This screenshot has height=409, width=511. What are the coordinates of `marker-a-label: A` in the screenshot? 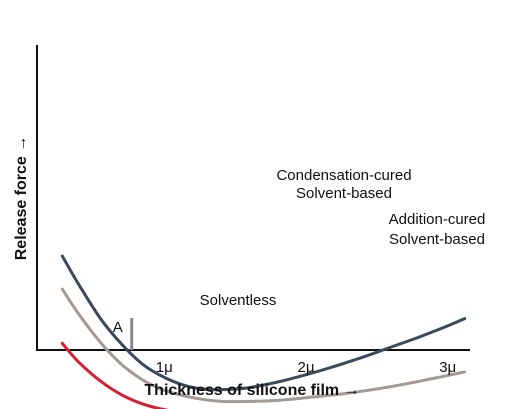 It's located at (118, 327).